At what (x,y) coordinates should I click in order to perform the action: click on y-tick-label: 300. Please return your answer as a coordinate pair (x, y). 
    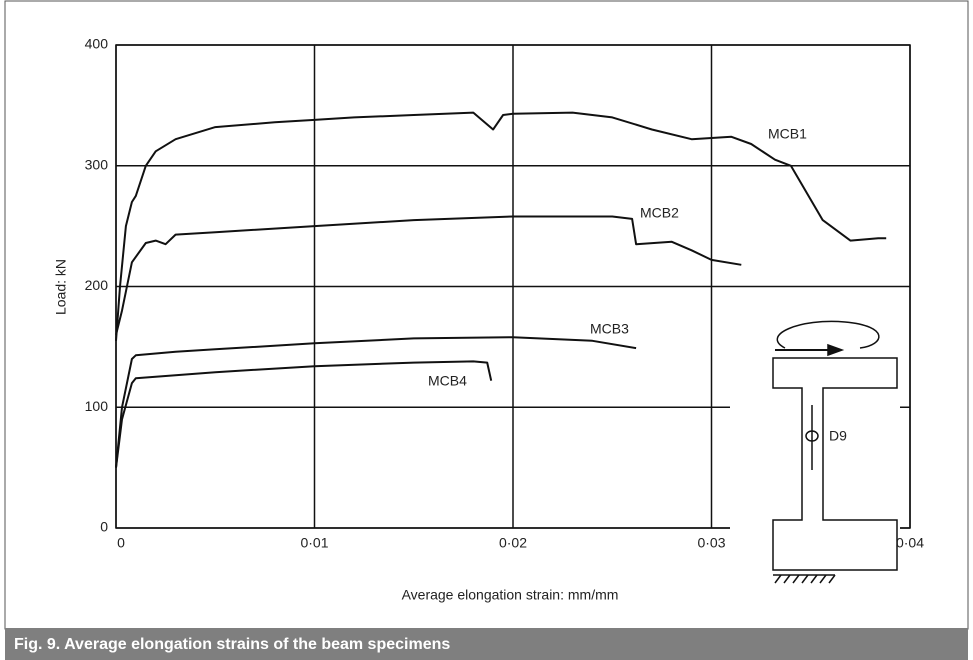
    Looking at the image, I should click on (97, 164).